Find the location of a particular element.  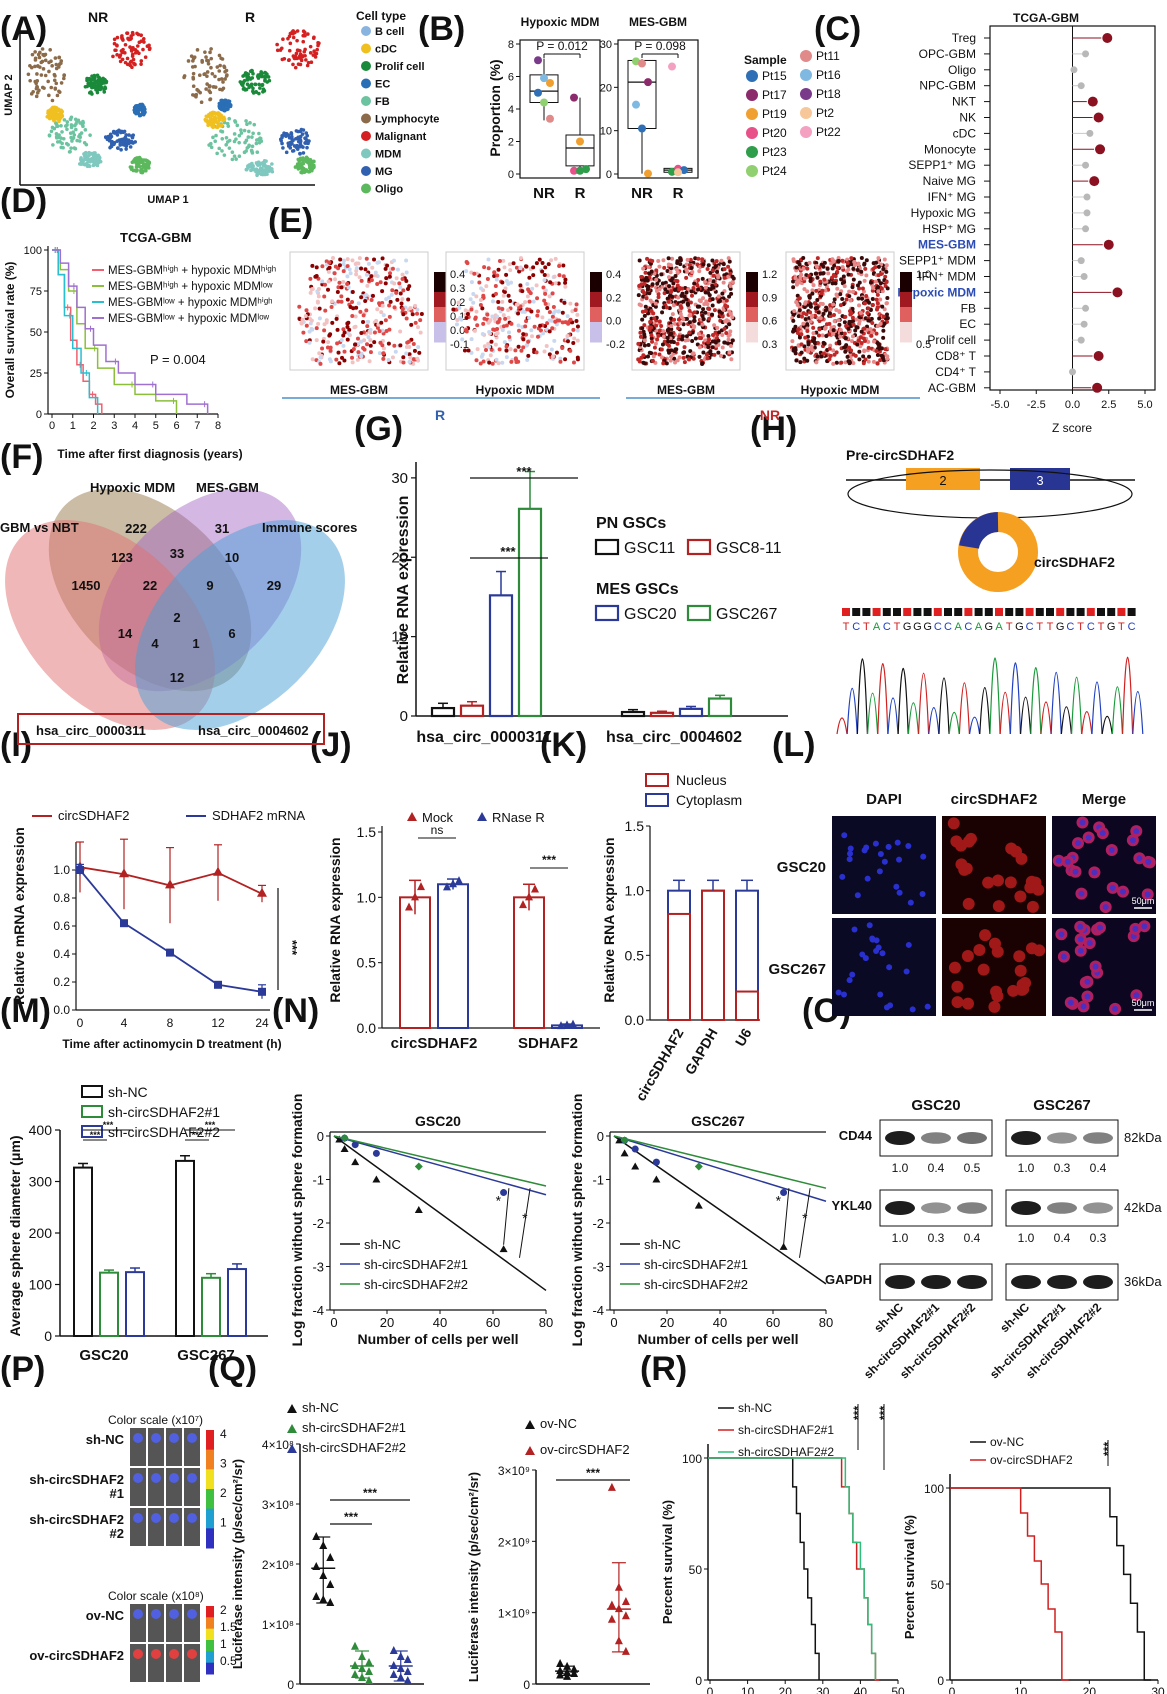

wb-protein-1: YKL40 is located at coordinates (852, 1205).